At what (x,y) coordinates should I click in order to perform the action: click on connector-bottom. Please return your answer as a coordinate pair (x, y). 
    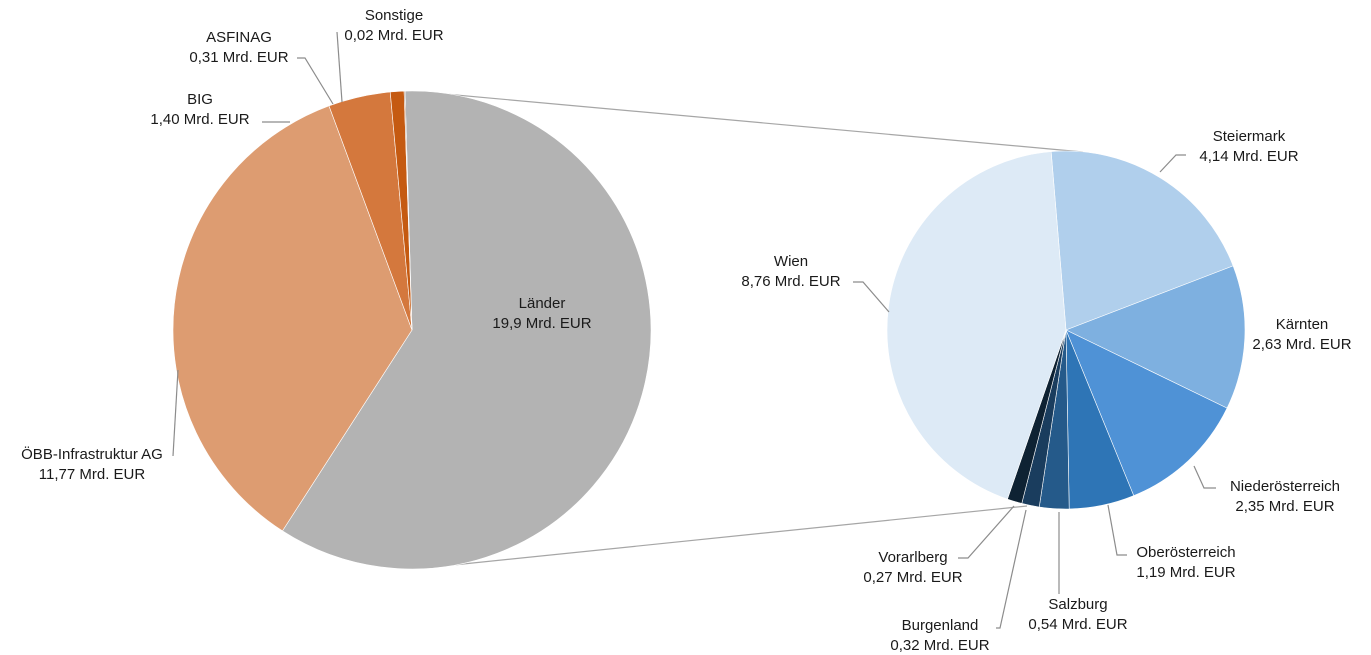
    Looking at the image, I should click on (730, 536).